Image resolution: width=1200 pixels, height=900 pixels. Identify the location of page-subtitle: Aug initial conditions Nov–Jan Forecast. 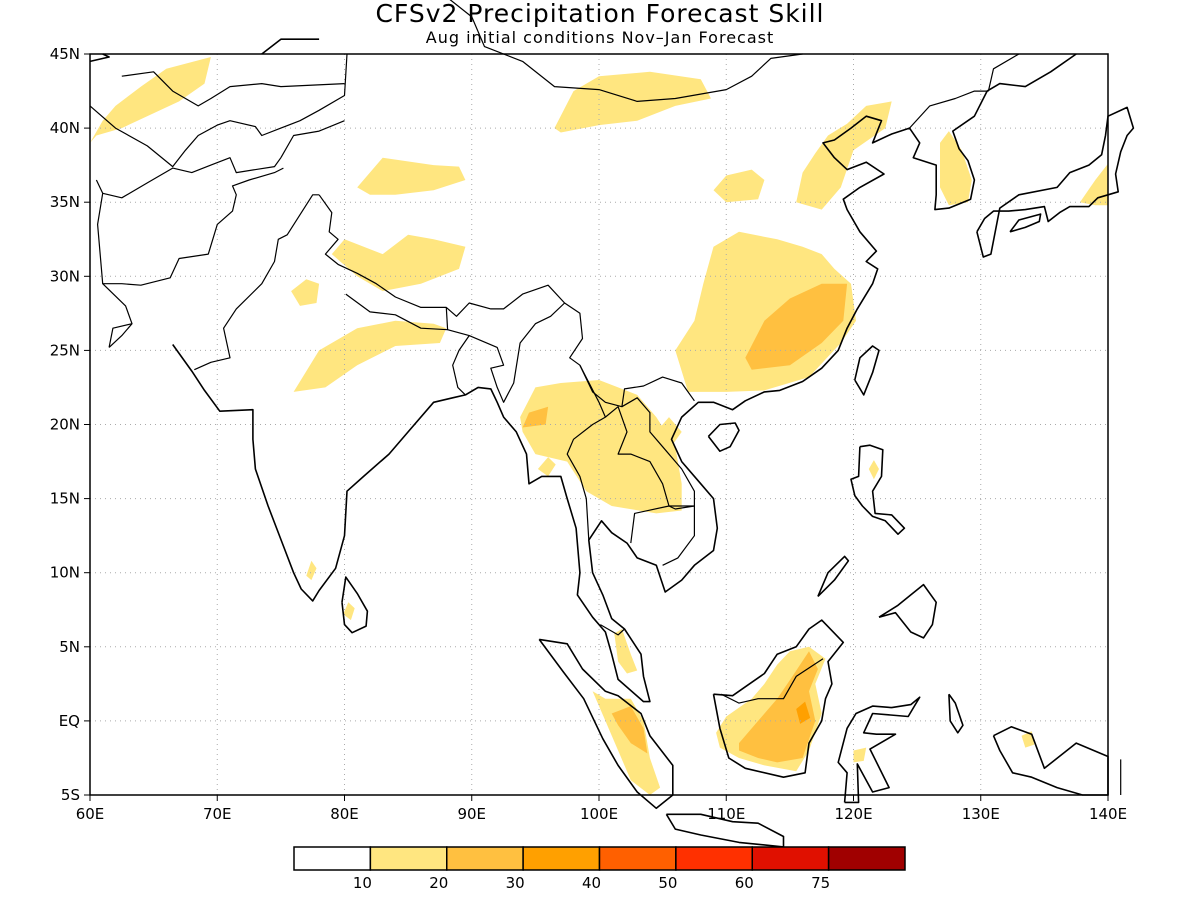
(600, 37).